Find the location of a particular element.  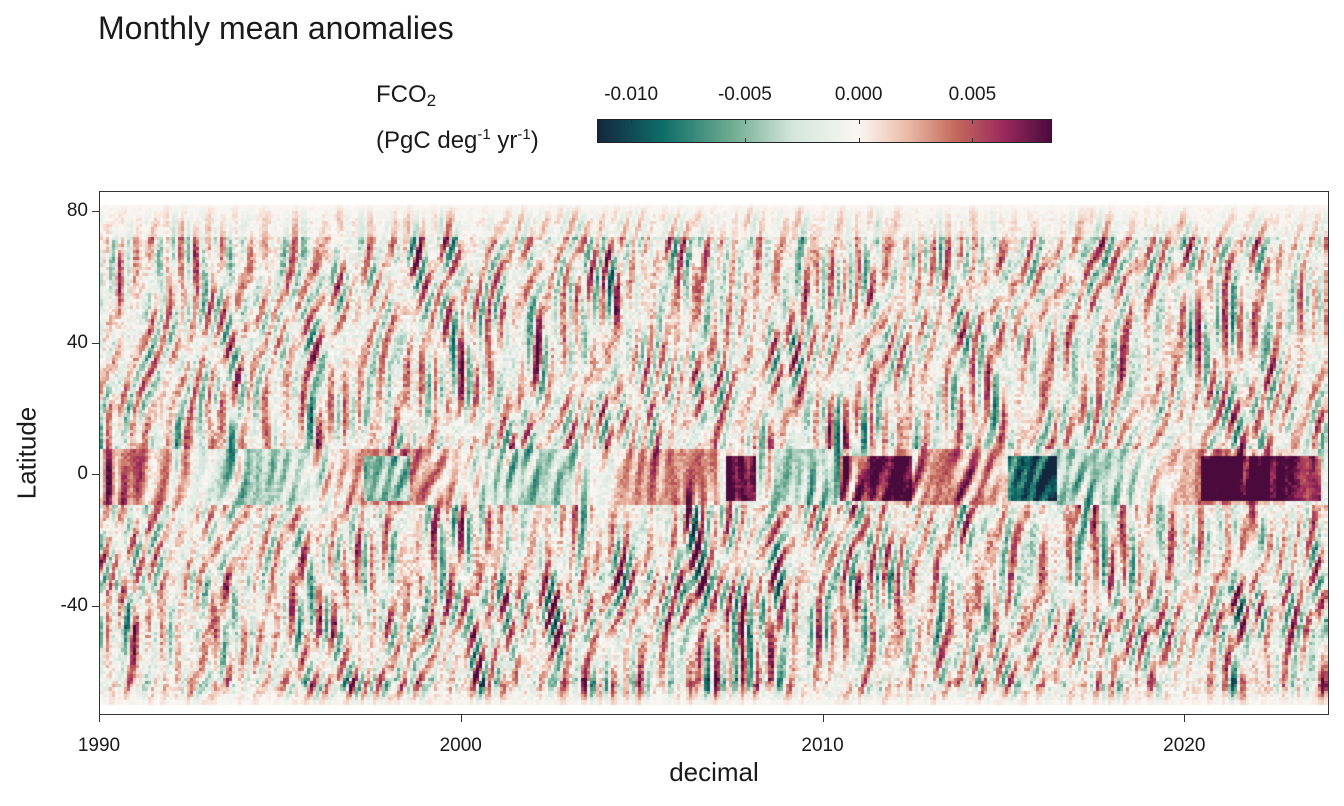

y-axis-label: Latitude is located at coordinates (26, 453).